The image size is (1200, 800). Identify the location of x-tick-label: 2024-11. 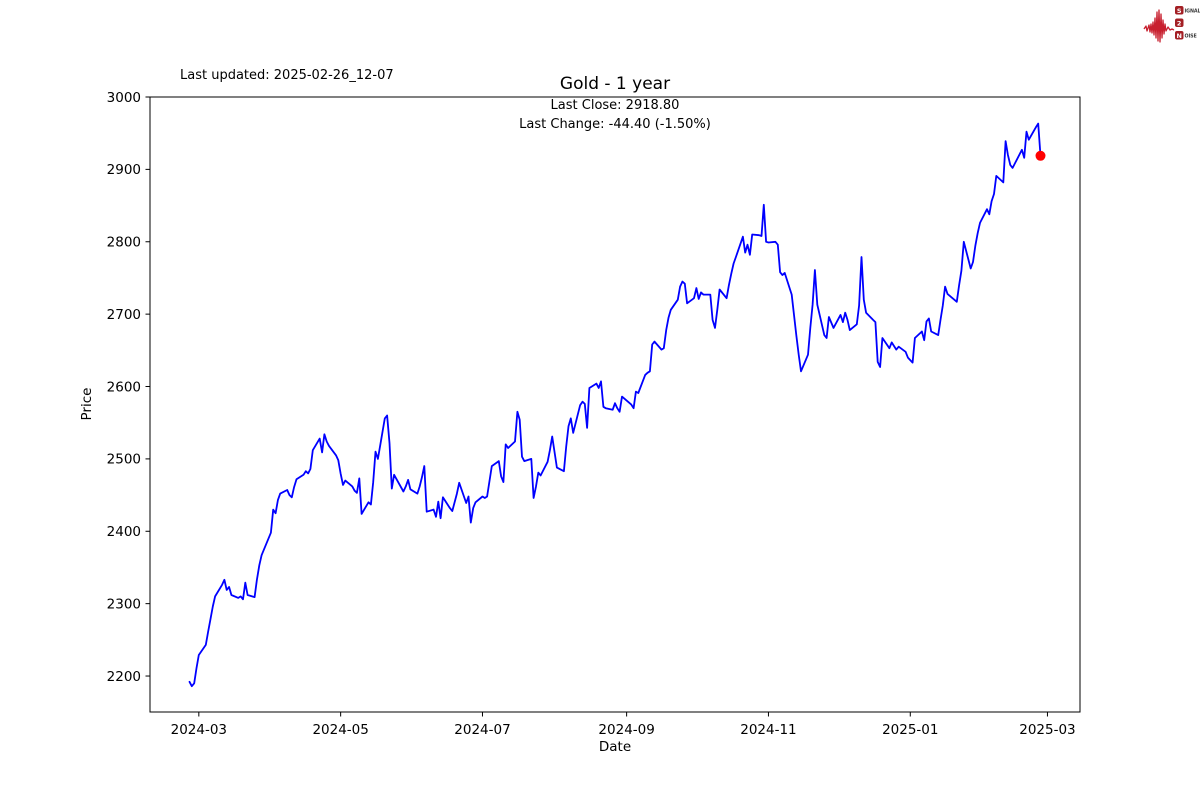
(768, 730).